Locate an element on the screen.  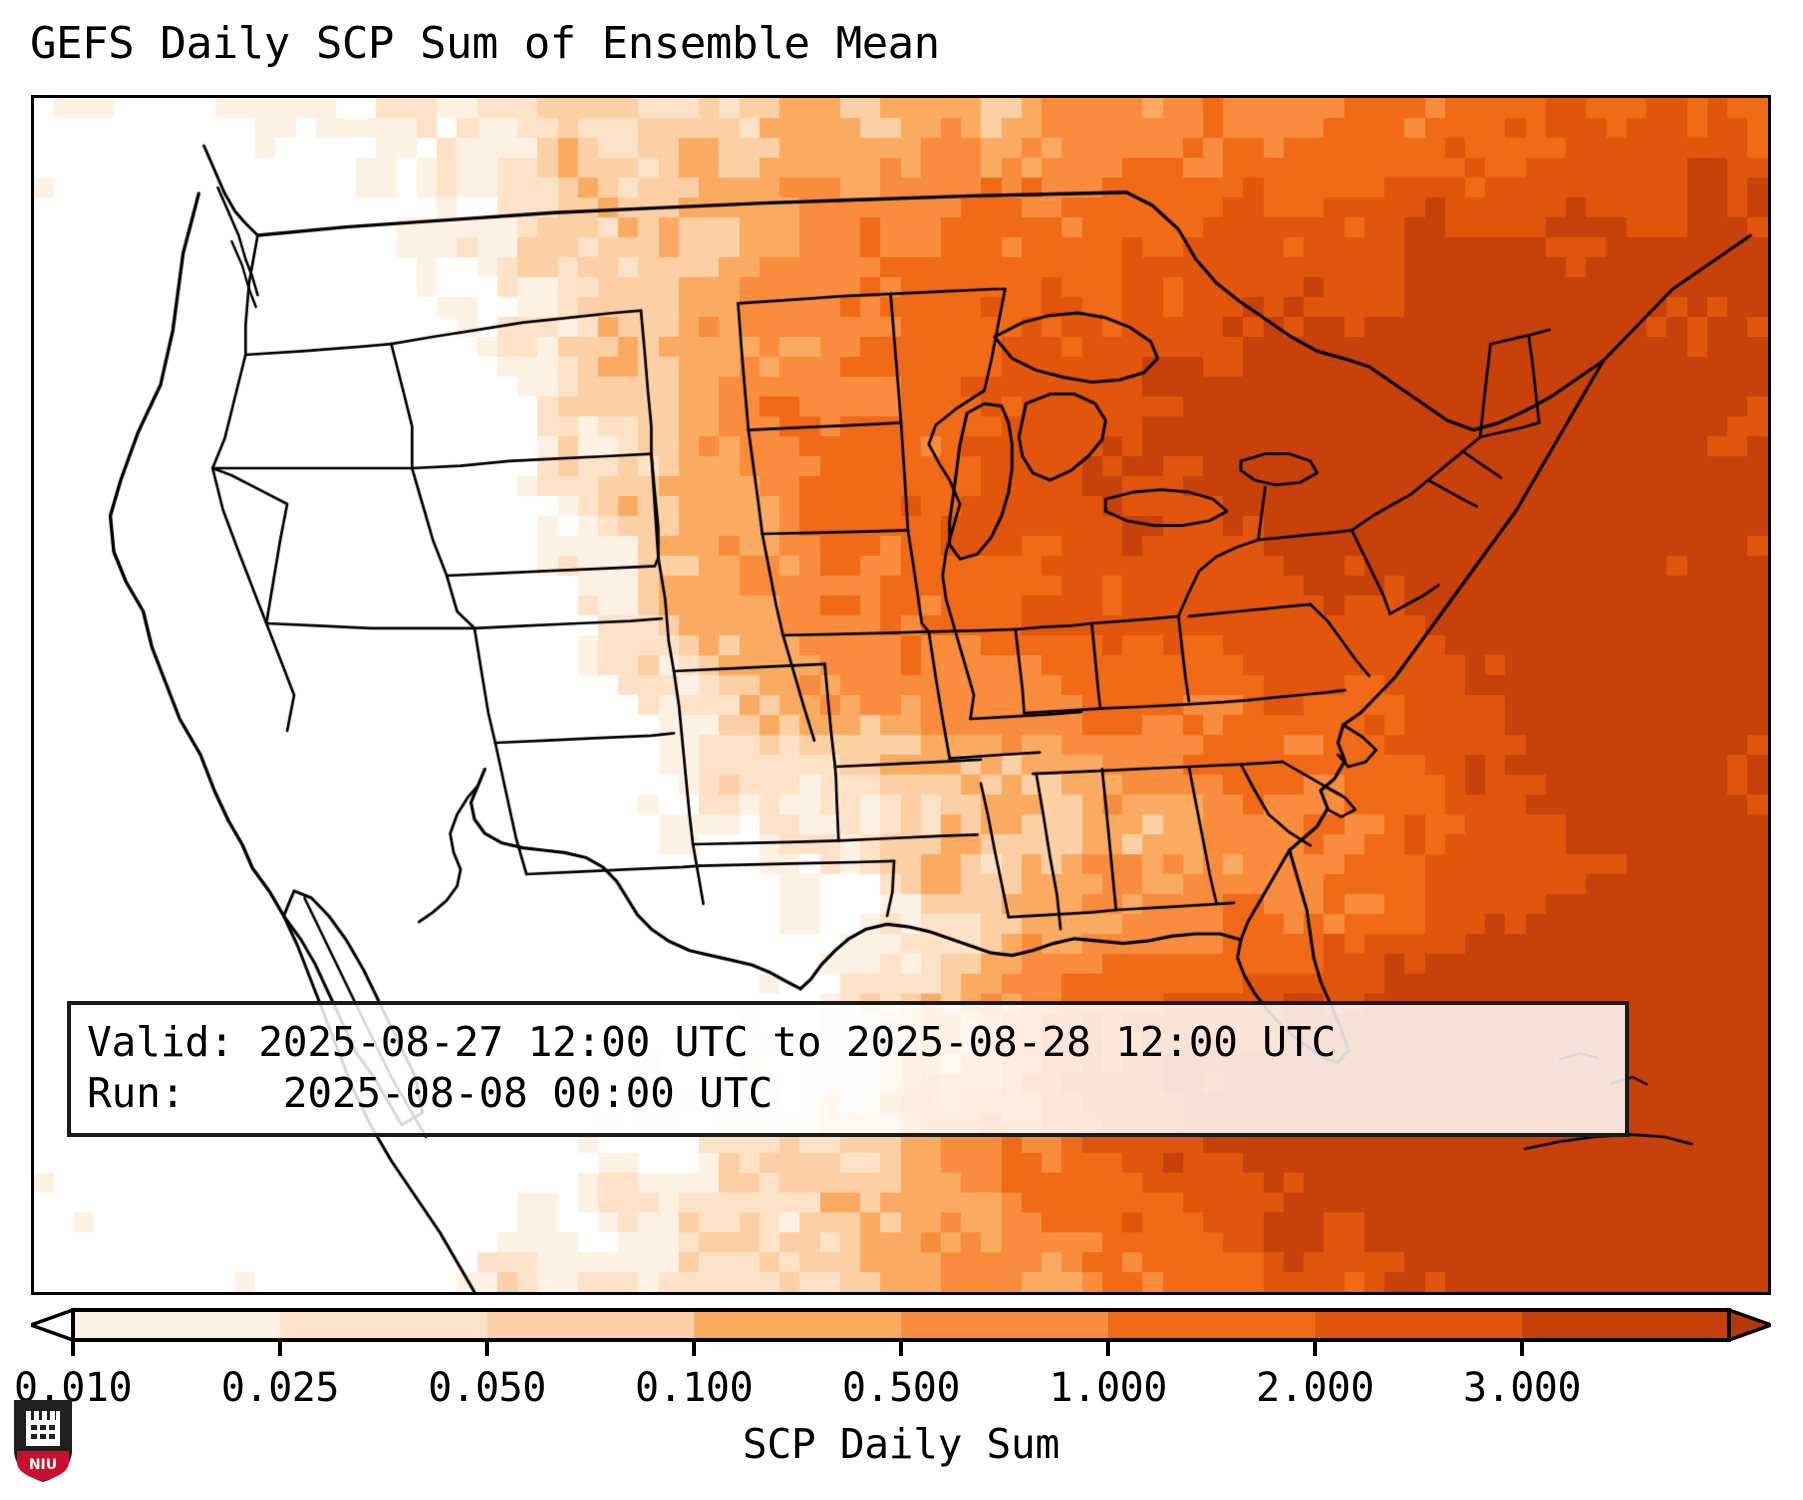
colorbar-tick-label-1: 0.025 is located at coordinates (280, 1388).